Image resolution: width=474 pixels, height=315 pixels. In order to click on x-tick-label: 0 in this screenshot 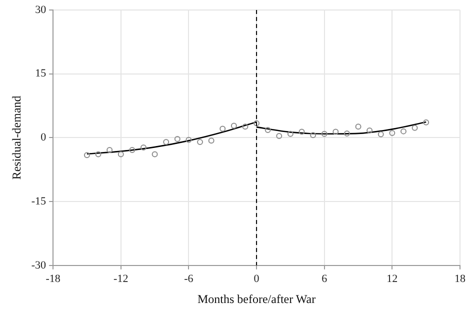, I will do `click(257, 278)`.